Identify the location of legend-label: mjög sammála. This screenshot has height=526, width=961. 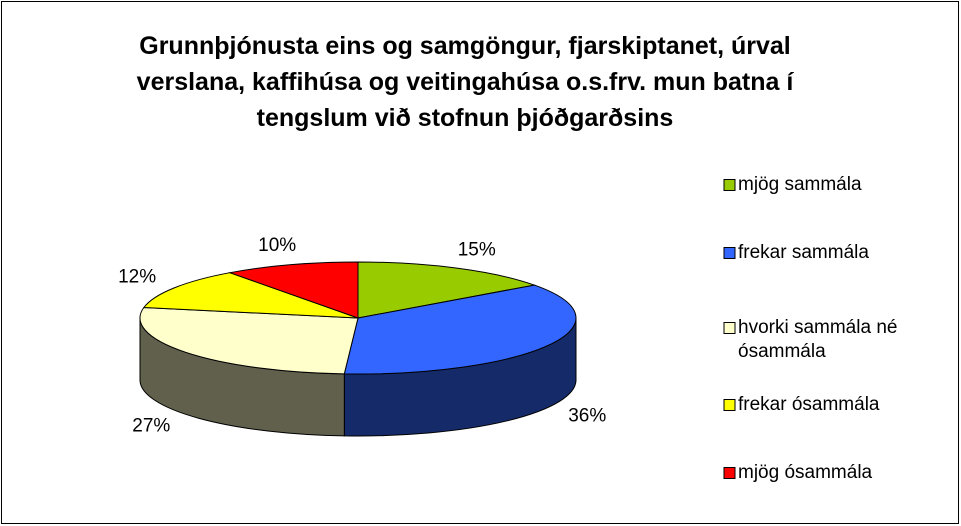
(800, 184).